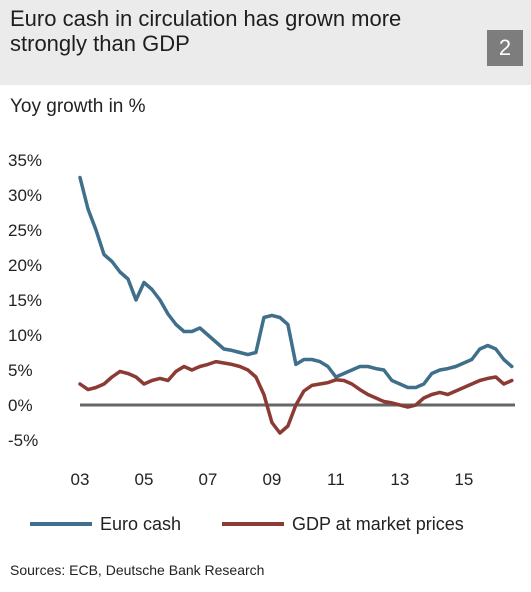 The width and height of the screenshot is (531, 592). I want to click on x-tick-label: 07, so click(207, 479).